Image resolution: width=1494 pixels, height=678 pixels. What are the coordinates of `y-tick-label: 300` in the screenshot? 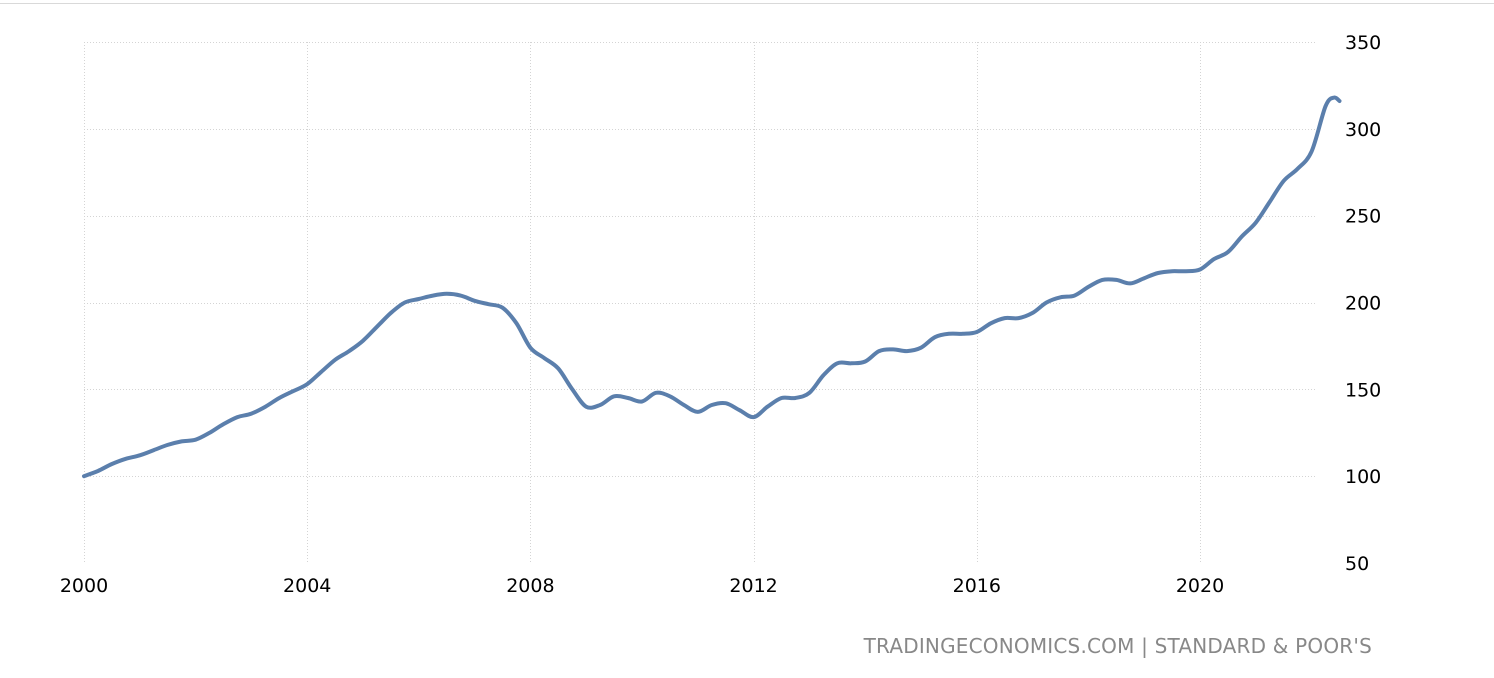 It's located at (1363, 130).